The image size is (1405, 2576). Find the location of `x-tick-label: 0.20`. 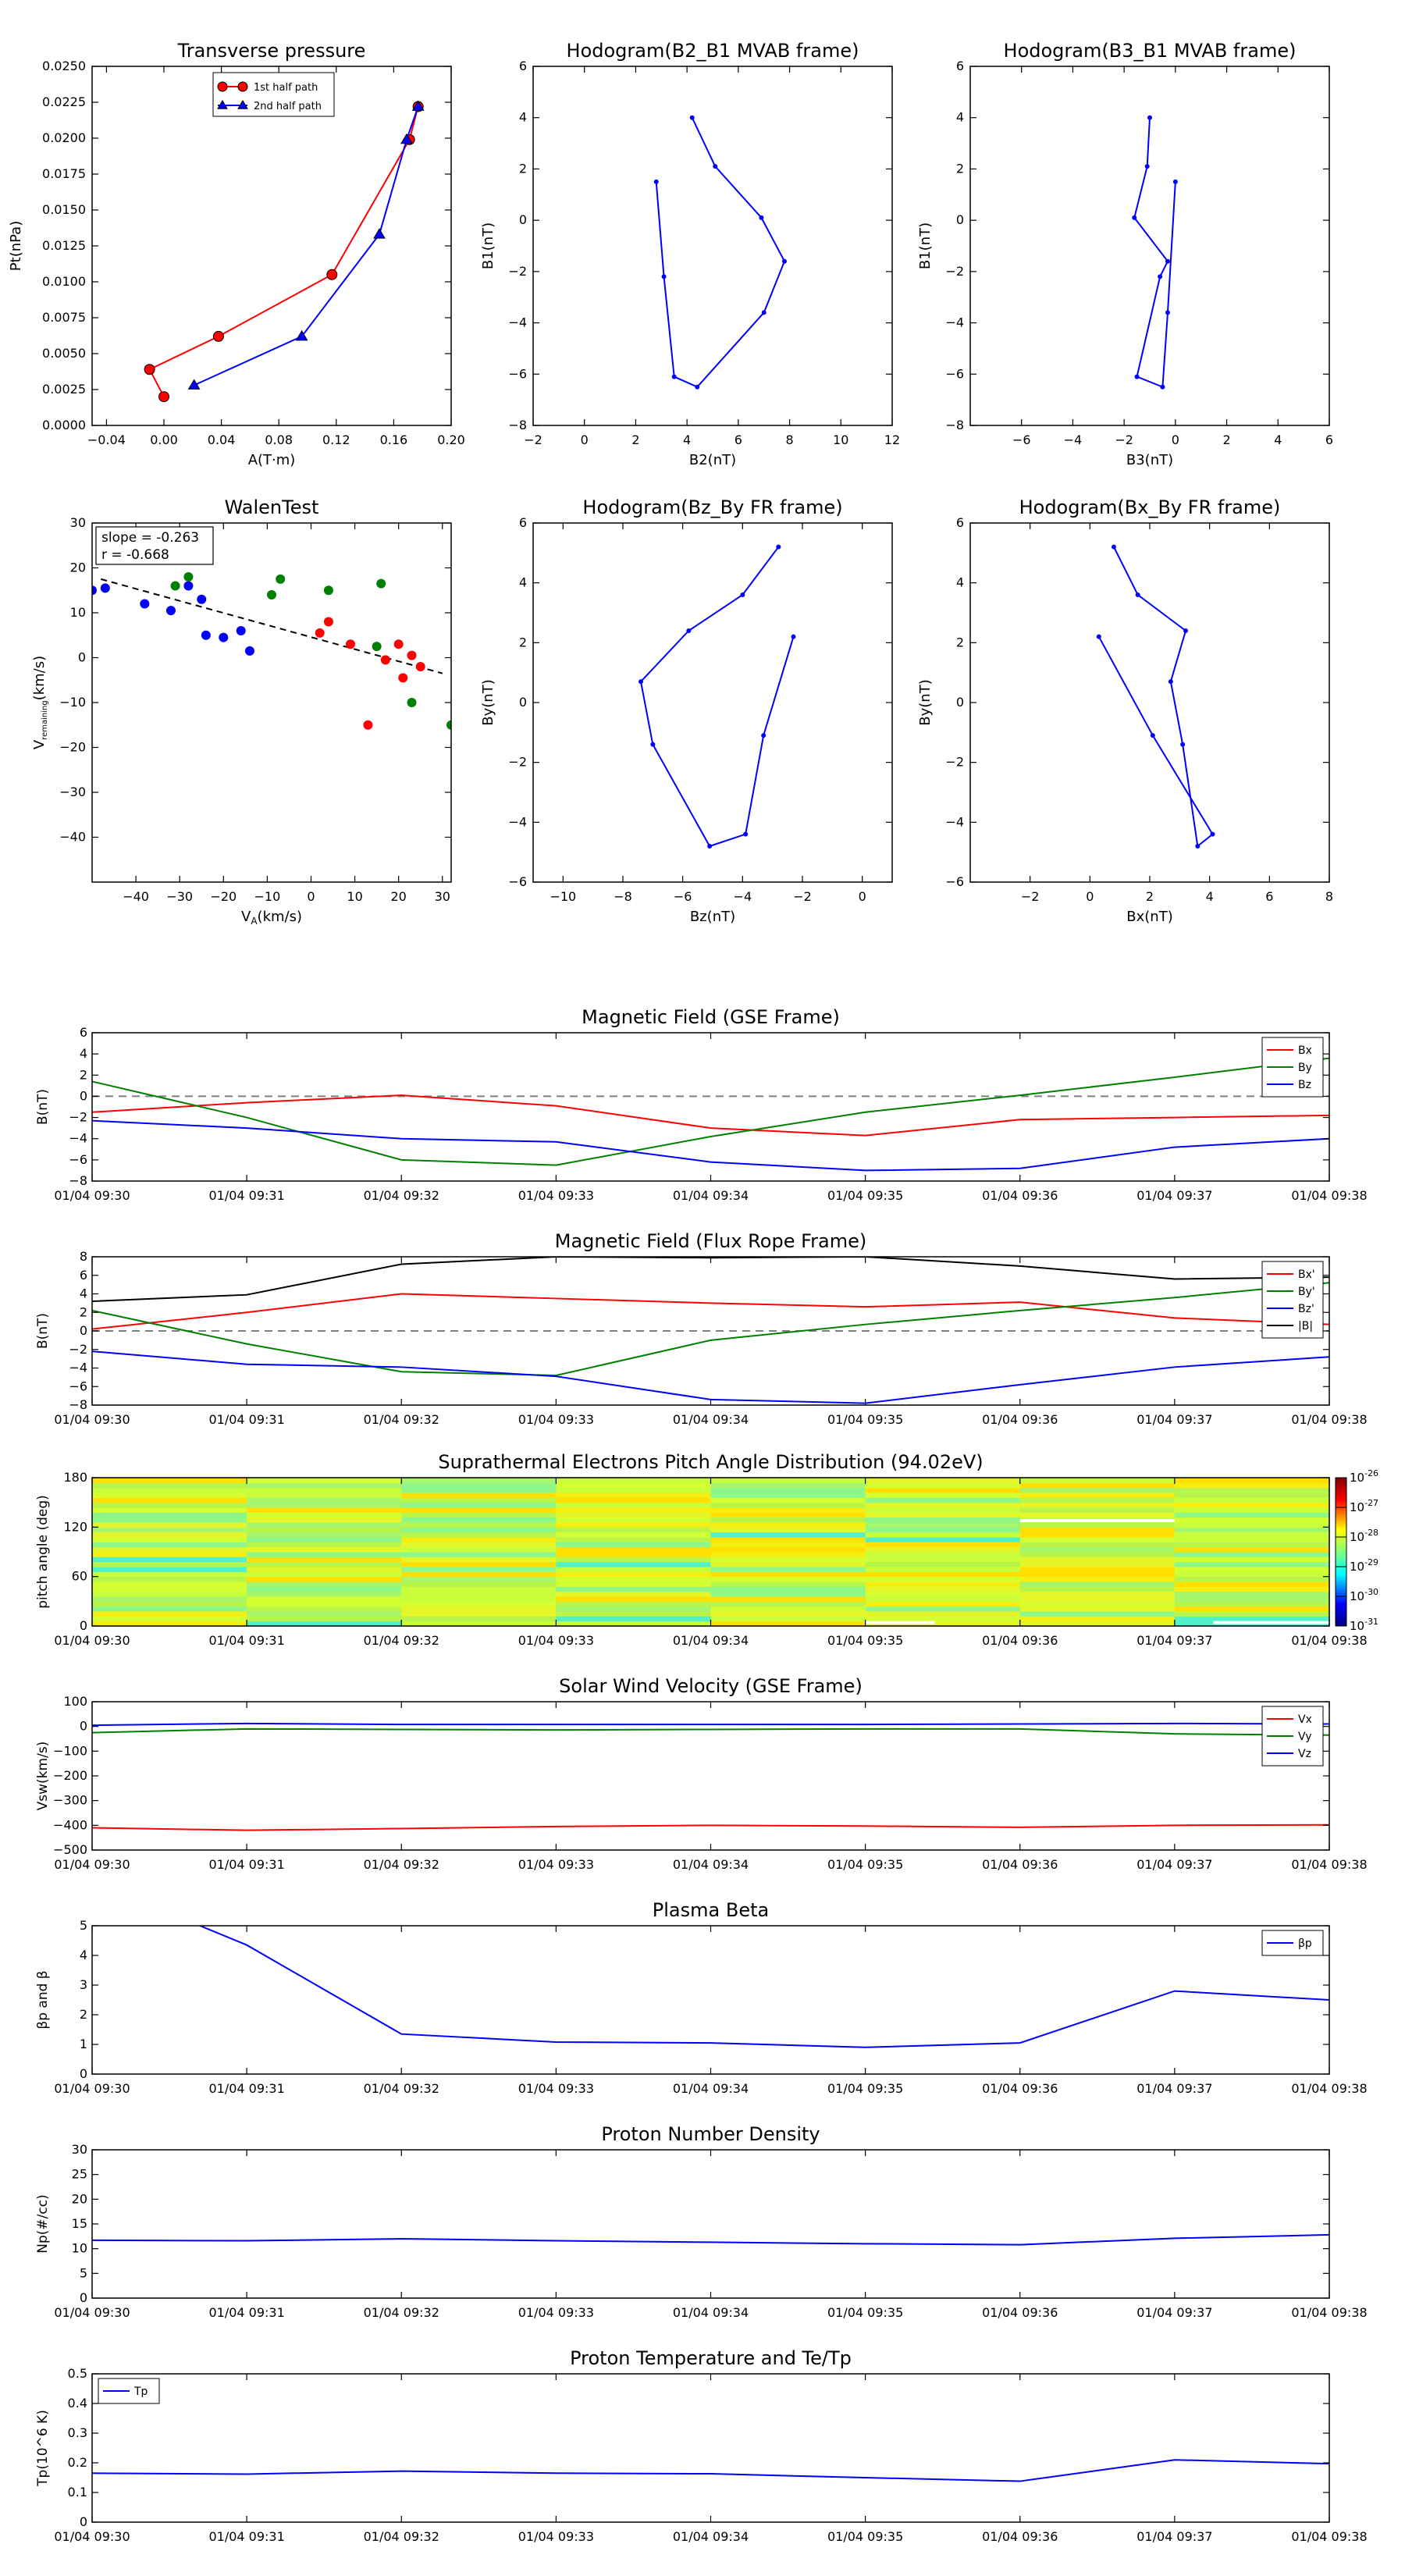

x-tick-label: 0.20 is located at coordinates (451, 439).